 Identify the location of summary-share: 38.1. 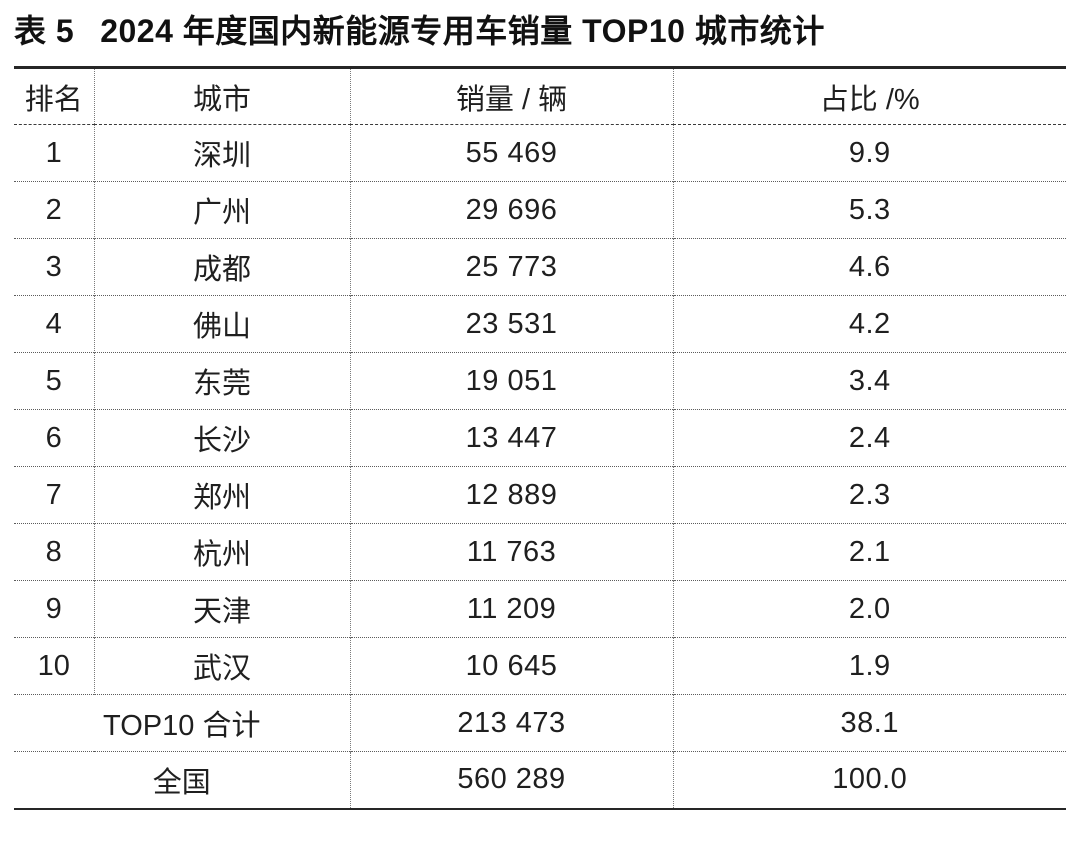
(869, 722).